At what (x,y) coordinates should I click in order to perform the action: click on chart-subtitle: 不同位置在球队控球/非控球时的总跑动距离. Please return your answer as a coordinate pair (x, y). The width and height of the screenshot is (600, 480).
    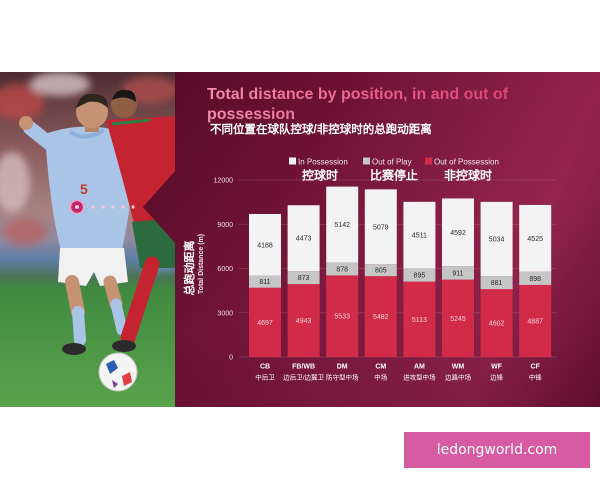
    Looking at the image, I should click on (321, 130).